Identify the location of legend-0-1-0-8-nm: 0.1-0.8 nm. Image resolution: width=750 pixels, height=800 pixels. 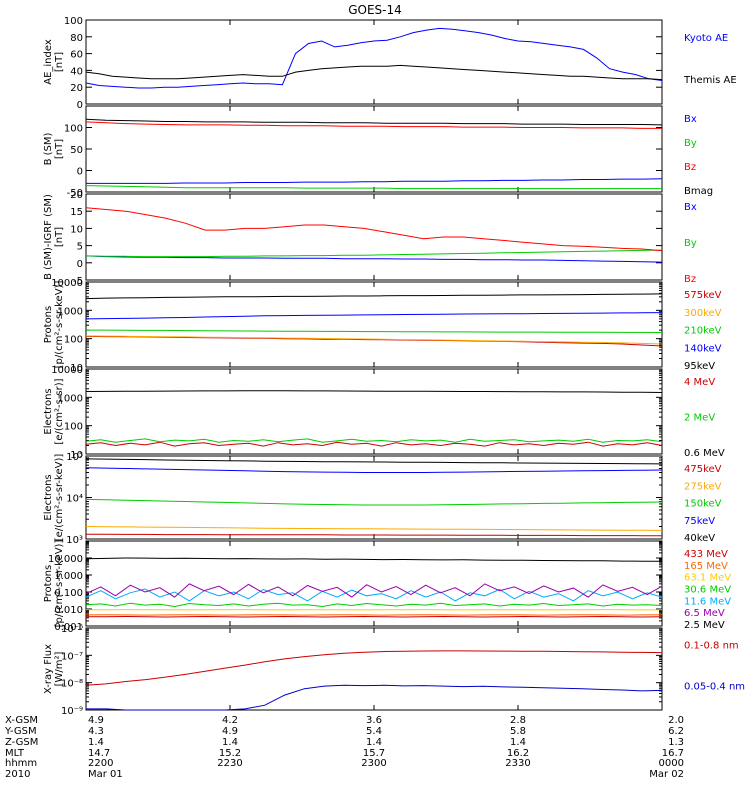
(711, 645).